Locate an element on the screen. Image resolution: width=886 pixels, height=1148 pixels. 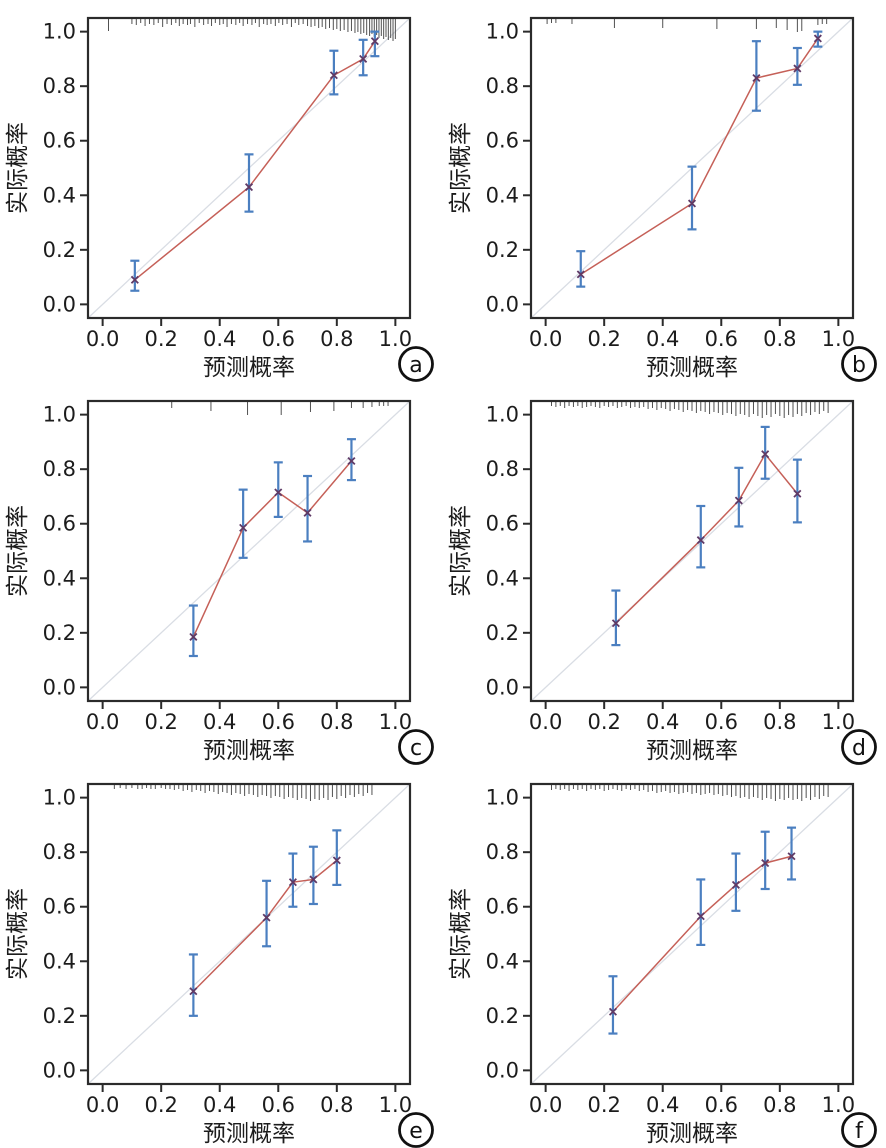
panel-letter: d is located at coordinates (859, 748).